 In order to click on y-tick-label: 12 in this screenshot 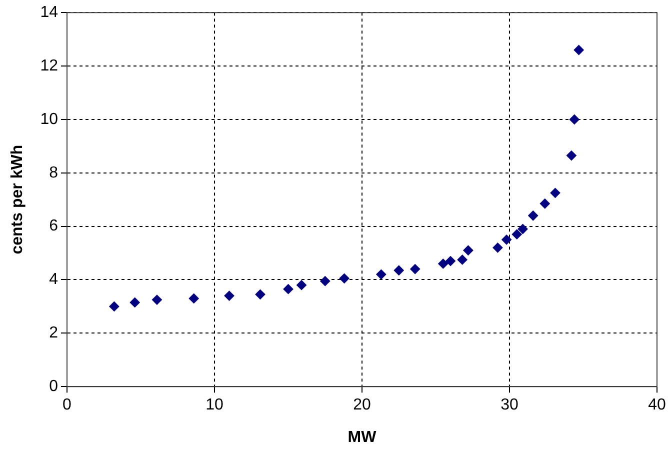, I will do `click(49, 65)`.